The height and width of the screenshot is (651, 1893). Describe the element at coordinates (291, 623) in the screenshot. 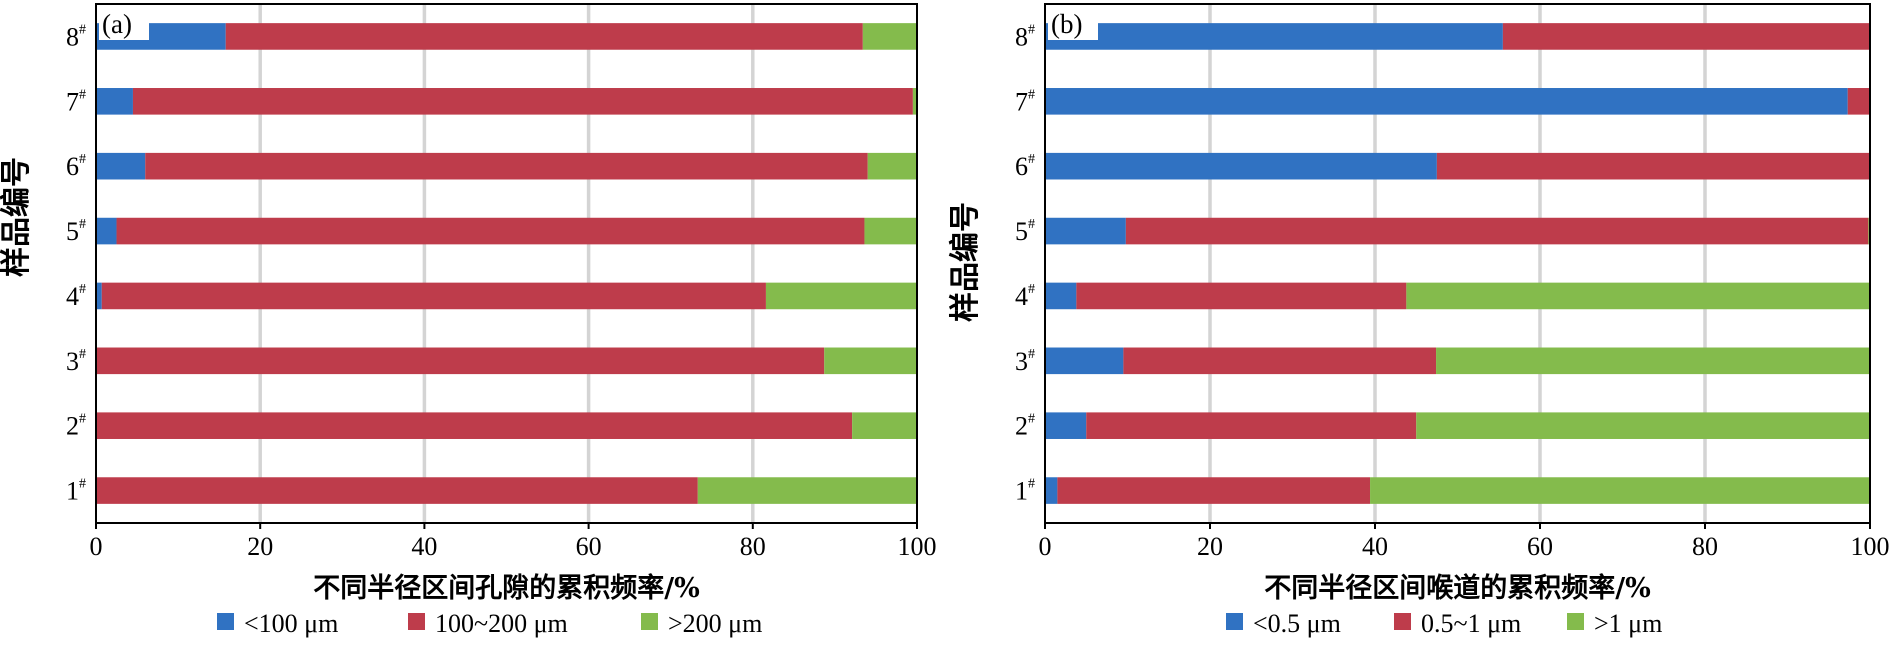

I see `legend-label: <100 μm` at that location.